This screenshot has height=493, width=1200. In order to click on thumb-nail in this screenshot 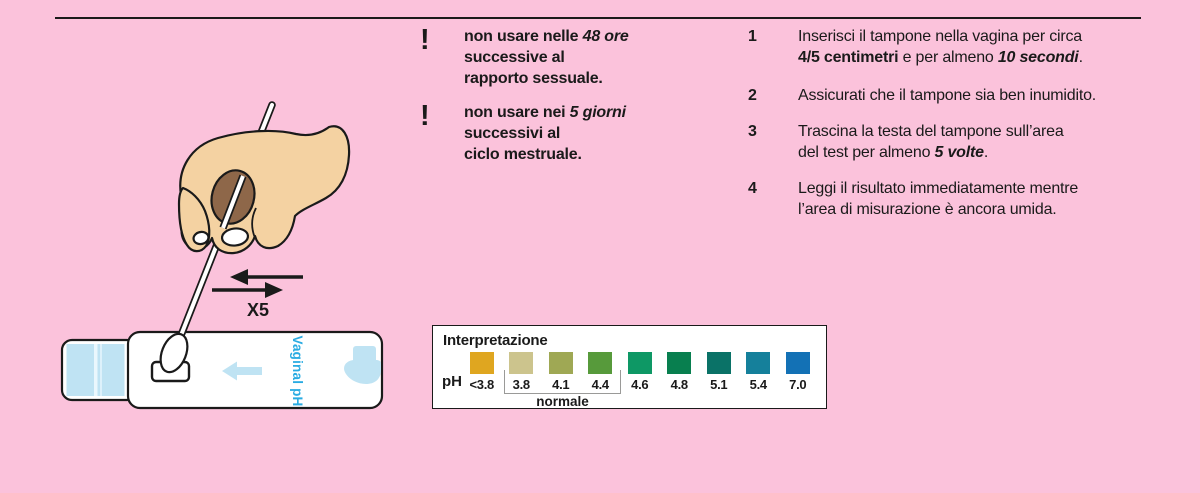, I will do `click(201, 238)`.